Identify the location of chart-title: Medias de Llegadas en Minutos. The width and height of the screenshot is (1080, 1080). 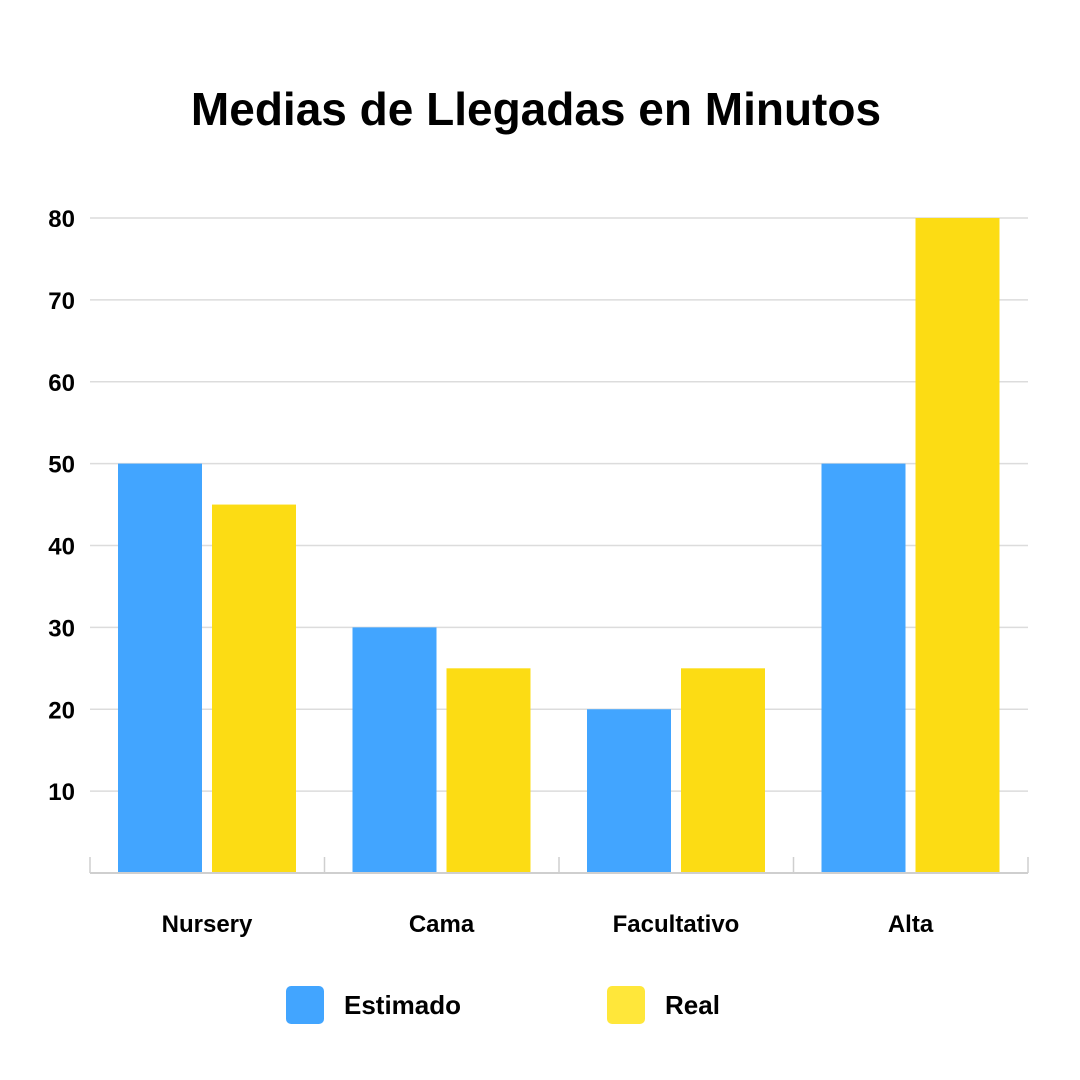
(536, 109).